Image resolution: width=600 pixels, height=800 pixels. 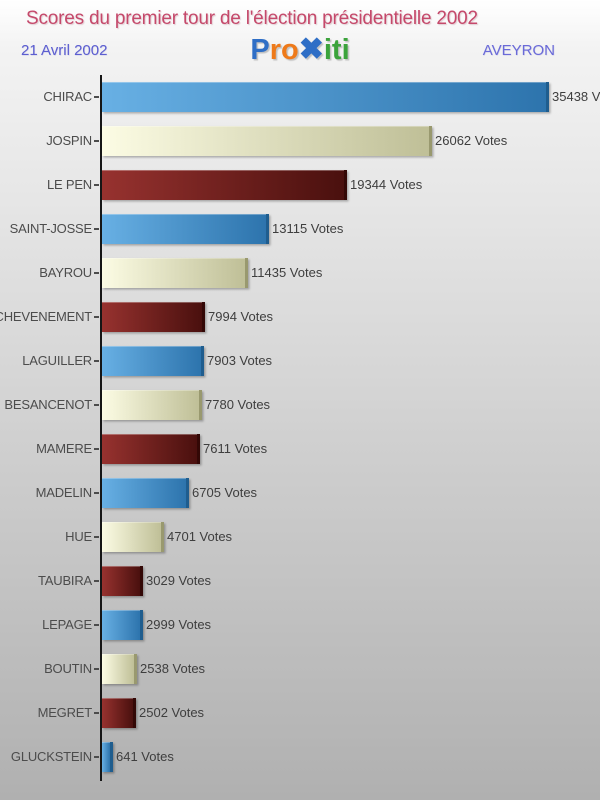 I want to click on y-axis-line, so click(x=101, y=428).